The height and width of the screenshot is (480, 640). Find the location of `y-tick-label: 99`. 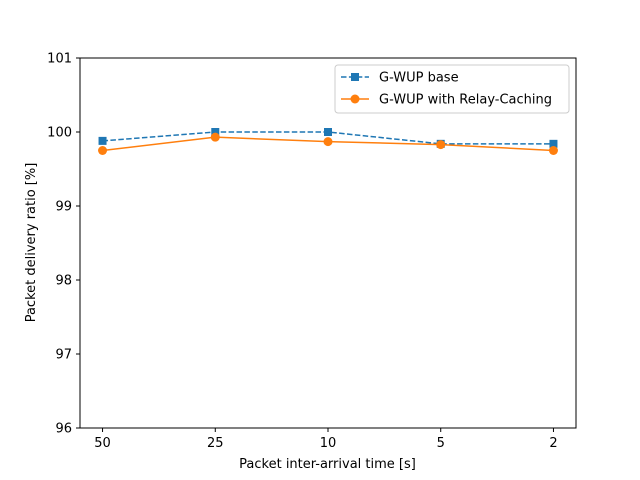

y-tick-label: 99 is located at coordinates (63, 207).